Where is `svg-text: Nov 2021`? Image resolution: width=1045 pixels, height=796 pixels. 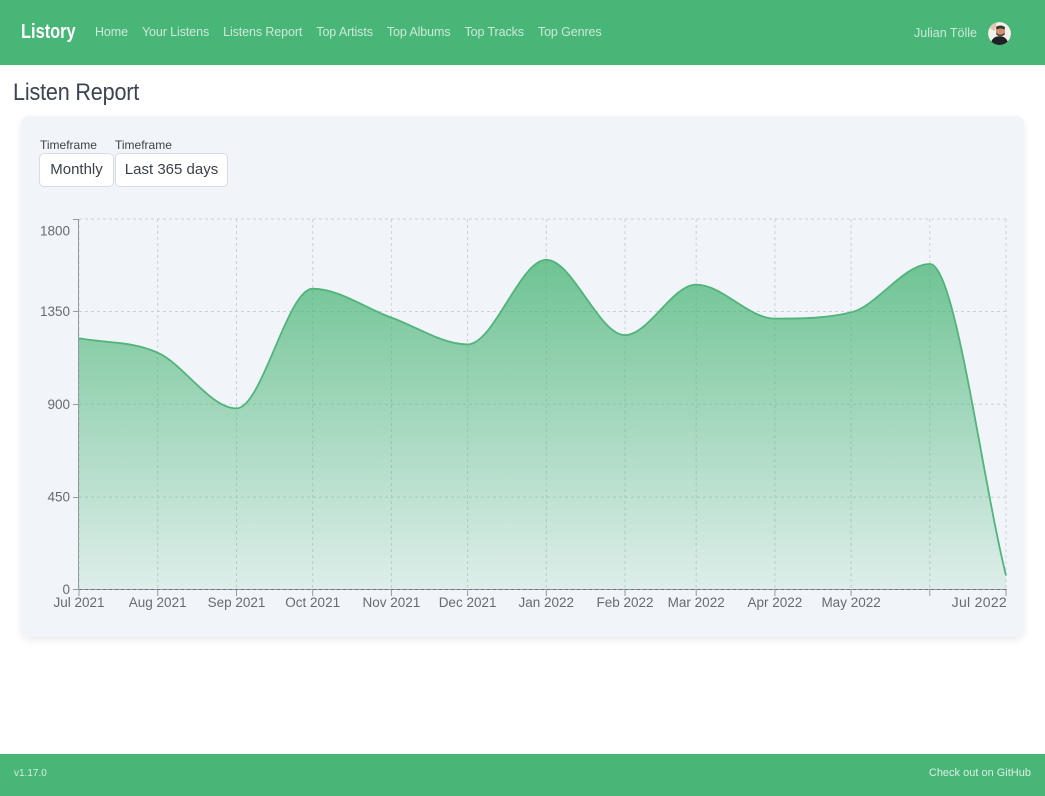
svg-text: Nov 2021 is located at coordinates (392, 602).